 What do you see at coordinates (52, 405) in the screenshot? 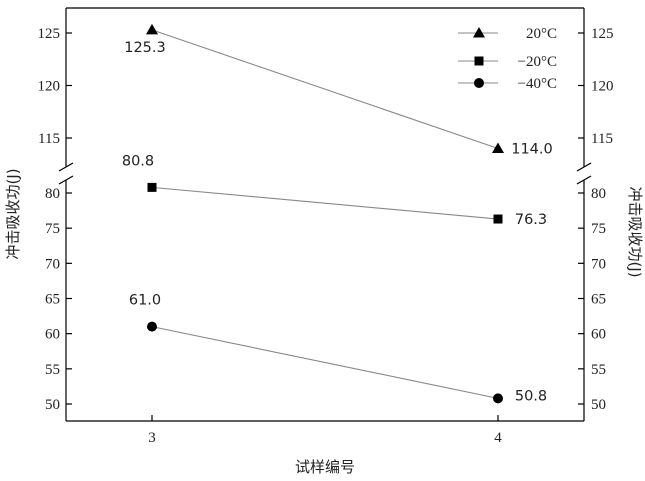
I see `y-tick-label-left: 50` at bounding box center [52, 405].